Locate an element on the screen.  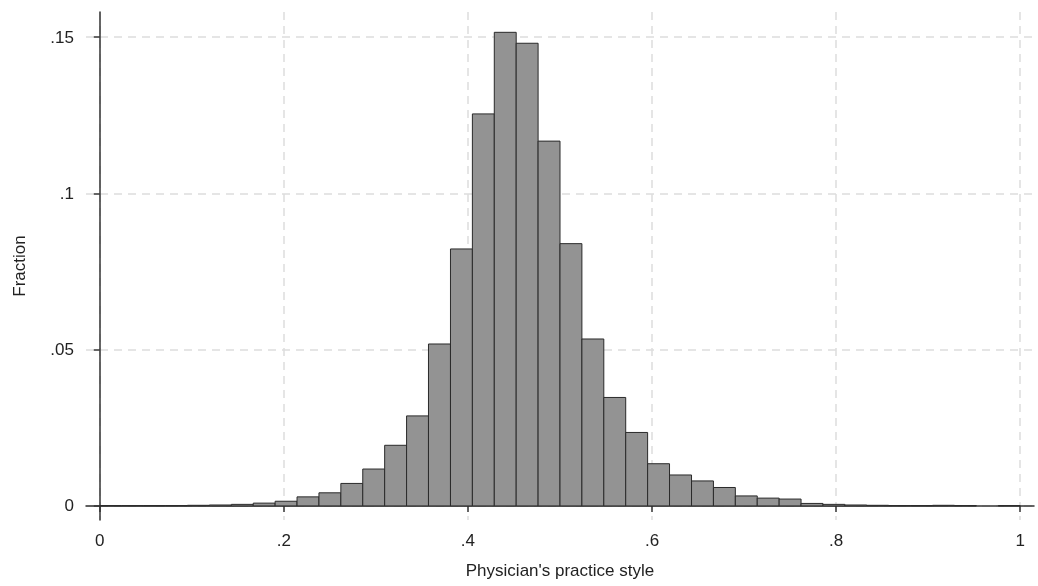
x-tick-label: 1 is located at coordinates (1020, 540).